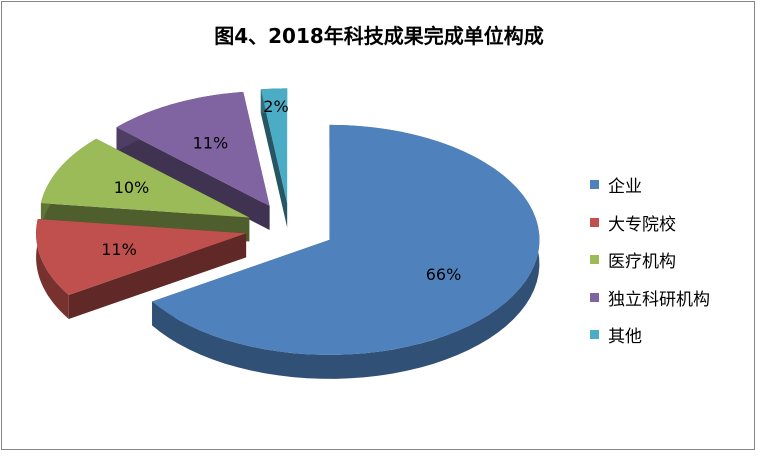 The width and height of the screenshot is (758, 465). Describe the element at coordinates (642, 224) in the screenshot. I see `legend-label: 大专院校` at that location.